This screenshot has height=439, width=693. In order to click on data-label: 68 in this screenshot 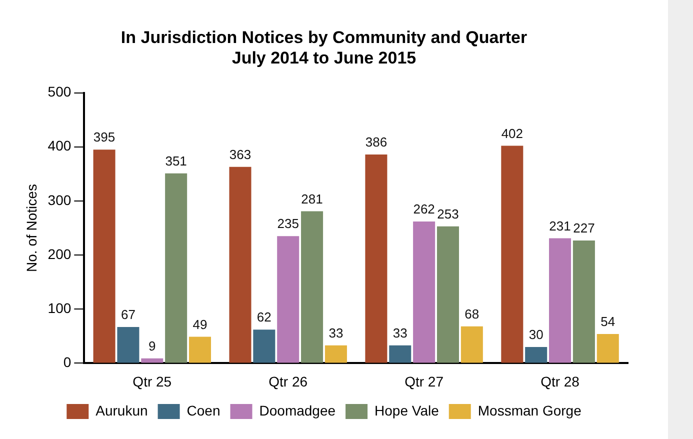, I will do `click(472, 314)`.